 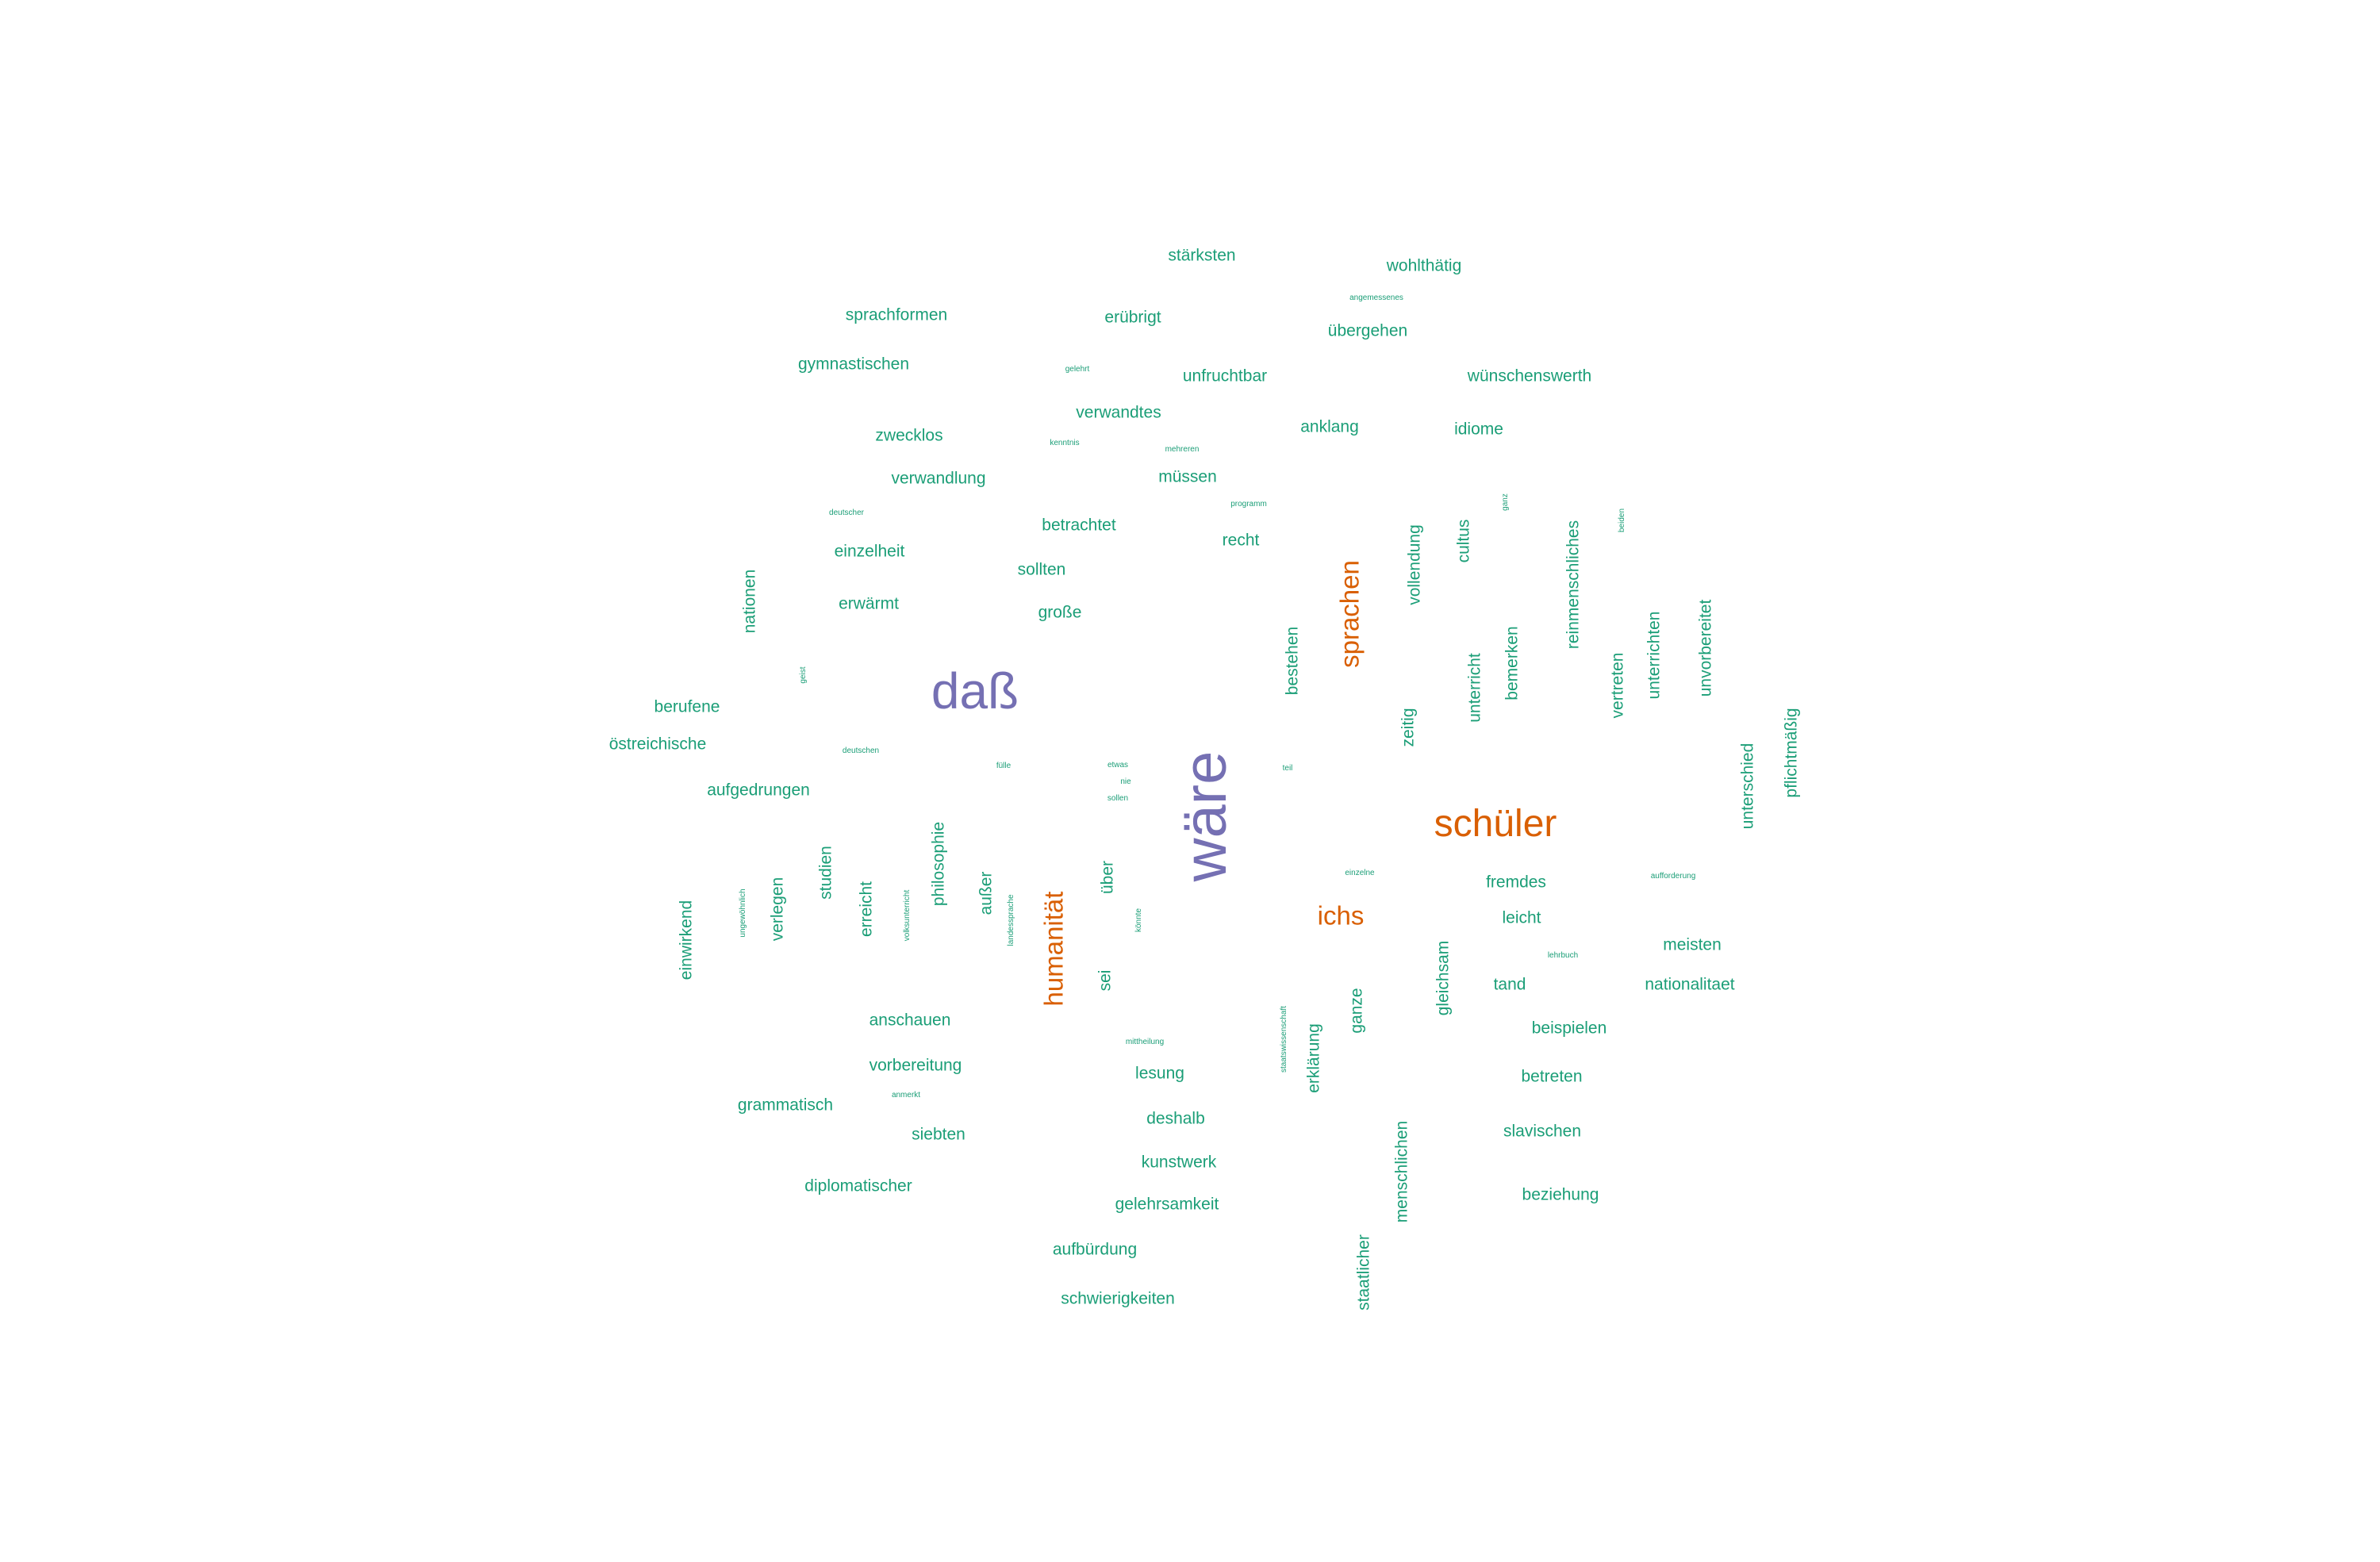 What do you see at coordinates (938, 864) in the screenshot?
I see `cloud-word: philosophie` at bounding box center [938, 864].